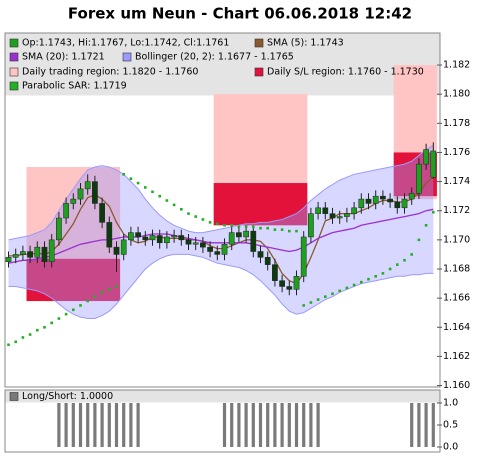  Describe the element at coordinates (221, 236) in the screenshot. I see `indicator-line` at that location.